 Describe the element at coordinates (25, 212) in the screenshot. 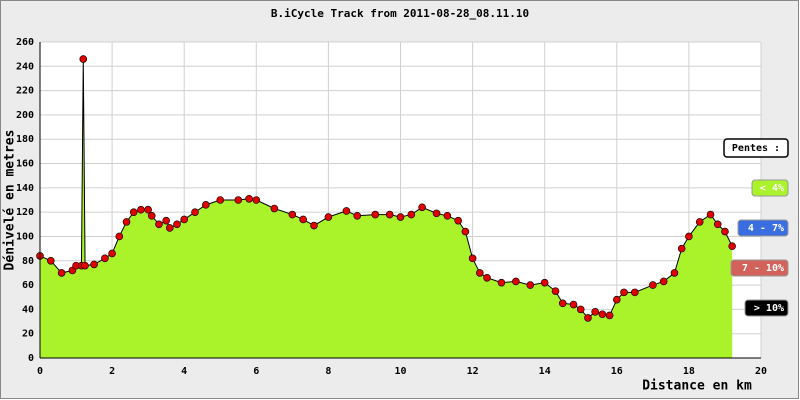

I see `y-tick-label: 120` at that location.